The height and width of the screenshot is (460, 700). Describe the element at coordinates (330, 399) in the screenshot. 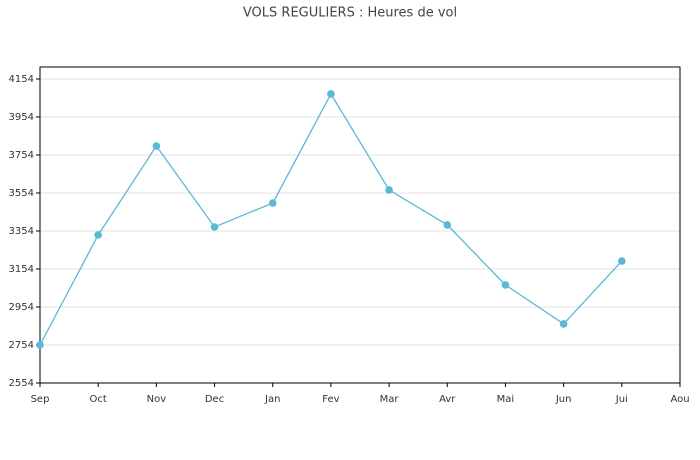

I see `x-tick-label: Fev` at that location.